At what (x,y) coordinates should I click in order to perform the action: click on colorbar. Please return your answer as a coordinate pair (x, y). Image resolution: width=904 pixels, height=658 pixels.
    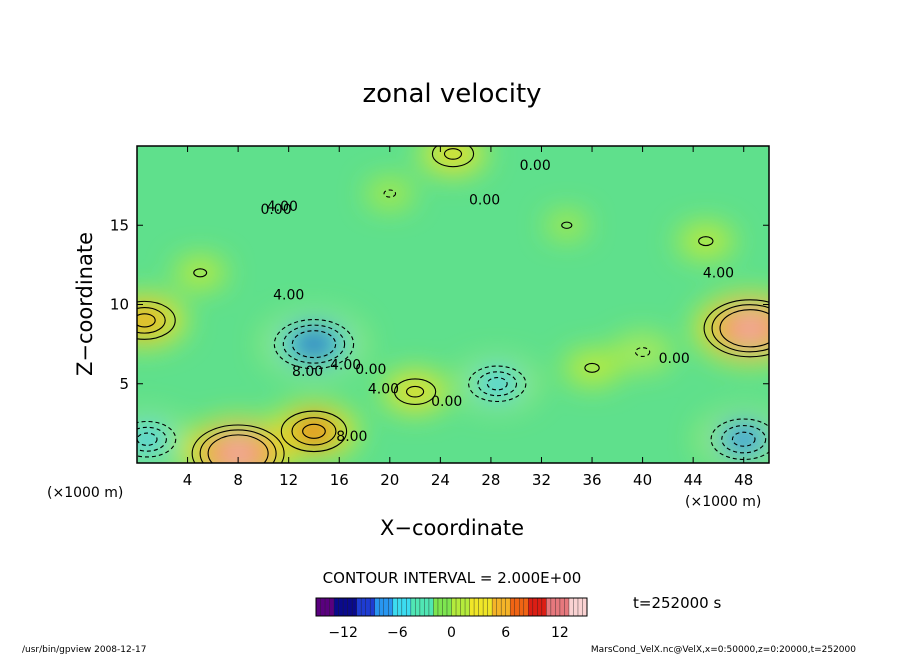
    Looking at the image, I should click on (451, 607).